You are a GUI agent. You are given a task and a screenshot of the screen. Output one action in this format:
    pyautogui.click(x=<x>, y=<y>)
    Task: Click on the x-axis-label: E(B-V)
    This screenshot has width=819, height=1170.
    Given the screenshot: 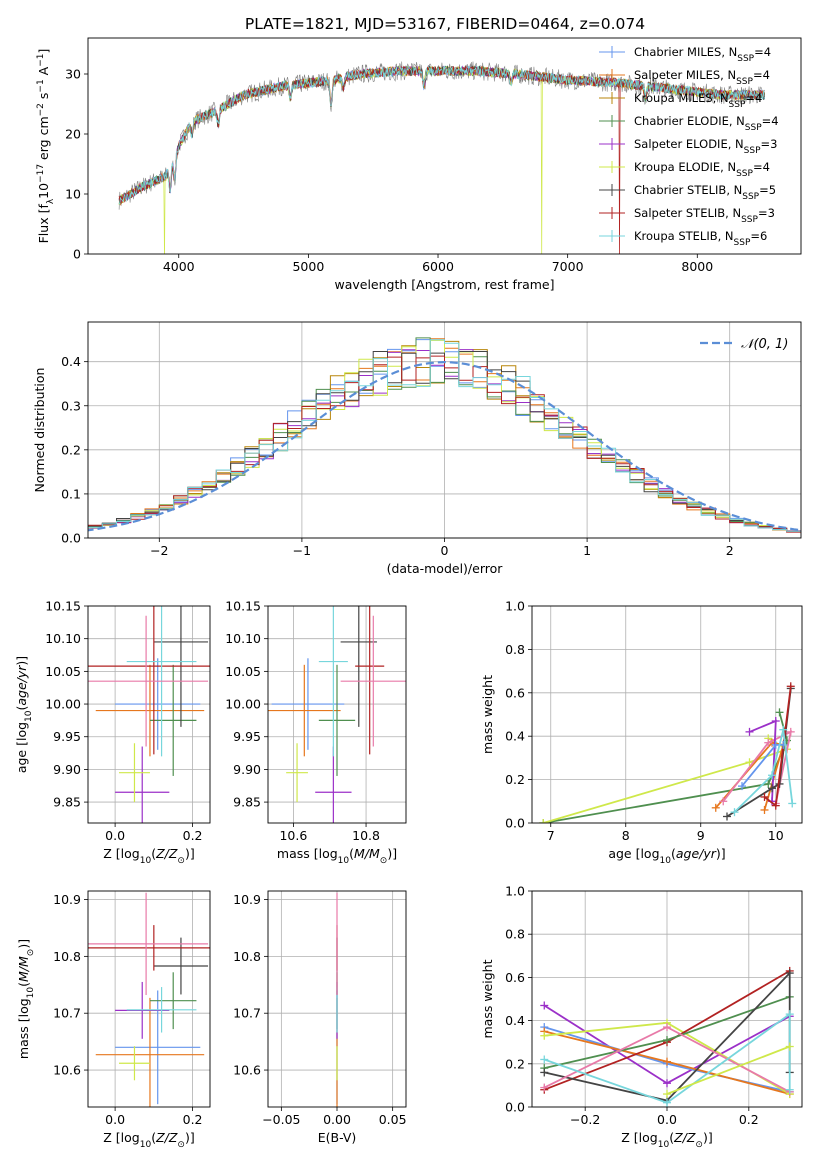 What is the action you would take?
    pyautogui.click(x=337, y=1137)
    